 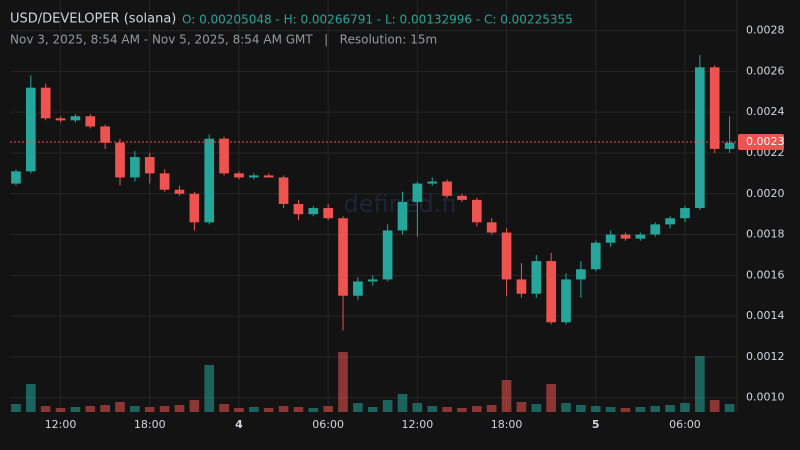 I want to click on y-tick-label: 0.0020, so click(x=765, y=193).